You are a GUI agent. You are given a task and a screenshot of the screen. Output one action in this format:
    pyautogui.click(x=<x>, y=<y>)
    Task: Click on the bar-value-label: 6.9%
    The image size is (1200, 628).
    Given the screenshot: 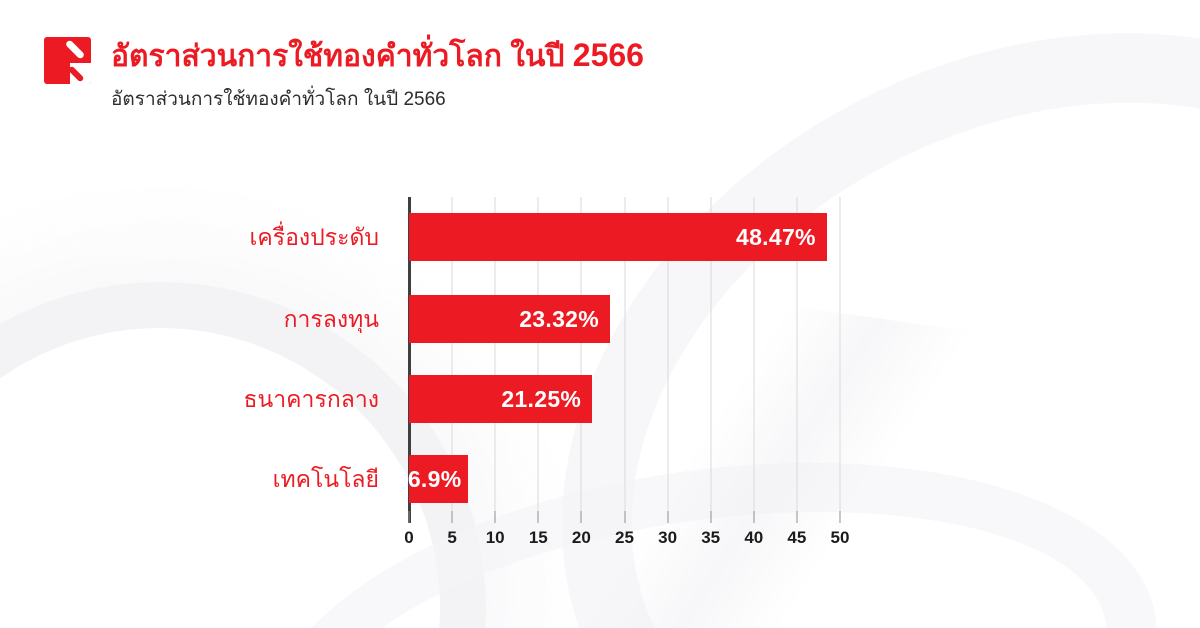 What is the action you would take?
    pyautogui.click(x=434, y=478)
    